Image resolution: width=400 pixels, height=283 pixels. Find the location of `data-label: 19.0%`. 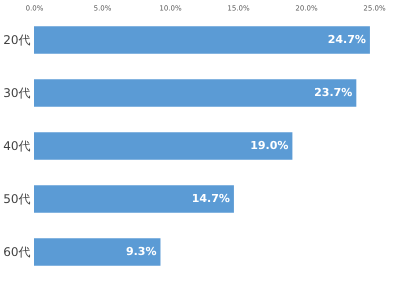

data-label: 19.0% is located at coordinates (269, 145).